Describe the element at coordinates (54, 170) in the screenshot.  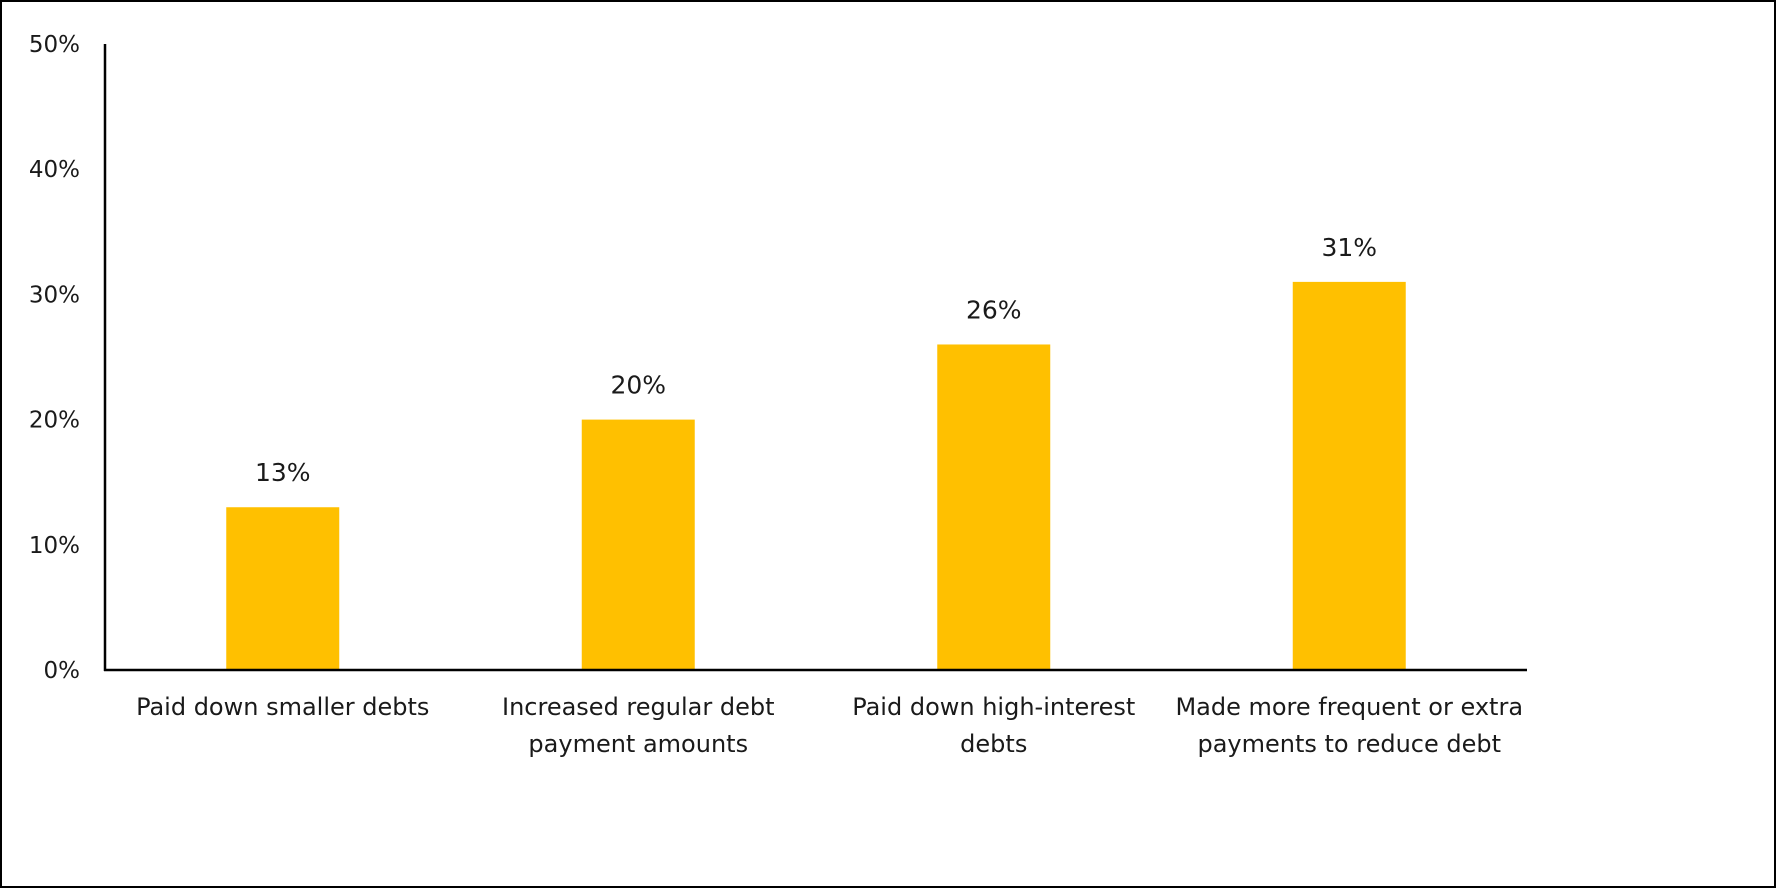
I see `y-tick-label: 40%` at that location.